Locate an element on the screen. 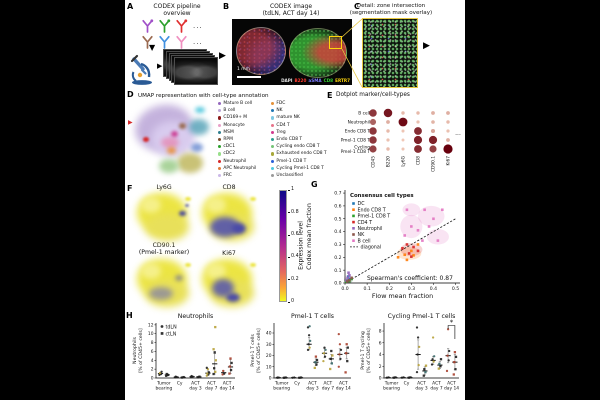 The image size is (600, 400). channel-label: ERTR7 is located at coordinates (342, 80).